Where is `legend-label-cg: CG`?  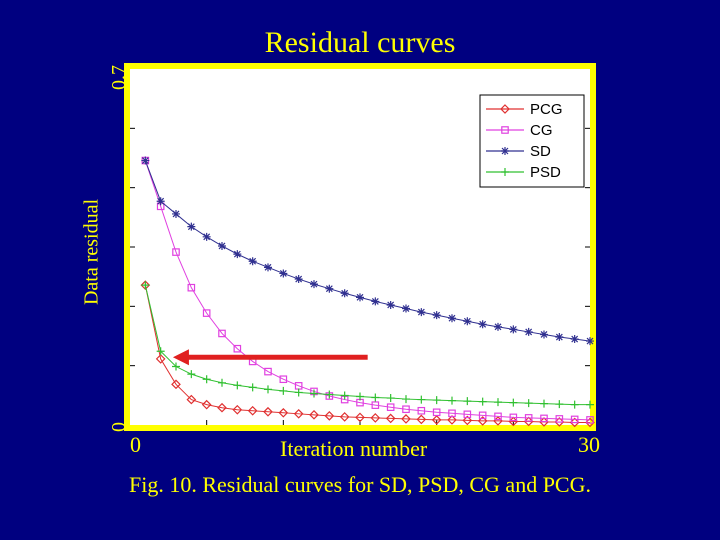
legend-label-cg: CG is located at coordinates (541, 130).